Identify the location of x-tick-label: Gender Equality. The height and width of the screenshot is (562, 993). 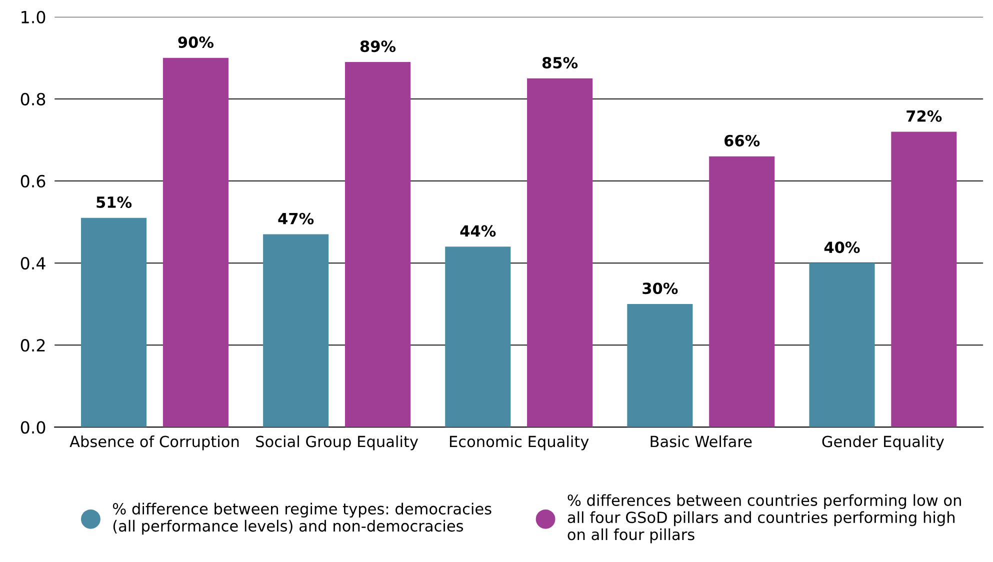
(883, 442).